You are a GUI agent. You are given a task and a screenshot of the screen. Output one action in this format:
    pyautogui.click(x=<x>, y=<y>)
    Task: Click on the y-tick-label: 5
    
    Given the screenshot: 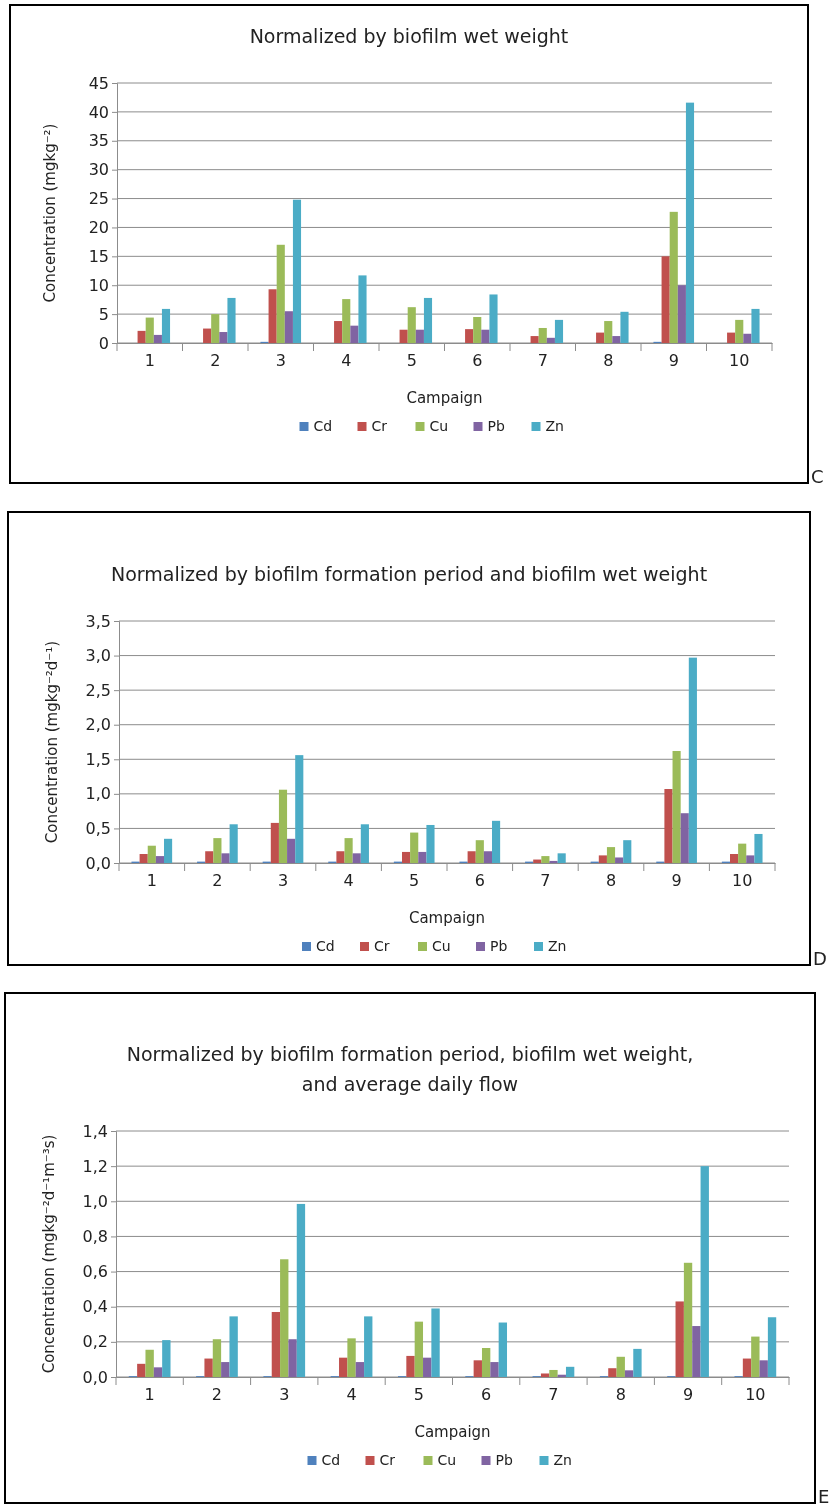 What is the action you would take?
    pyautogui.click(x=103, y=314)
    